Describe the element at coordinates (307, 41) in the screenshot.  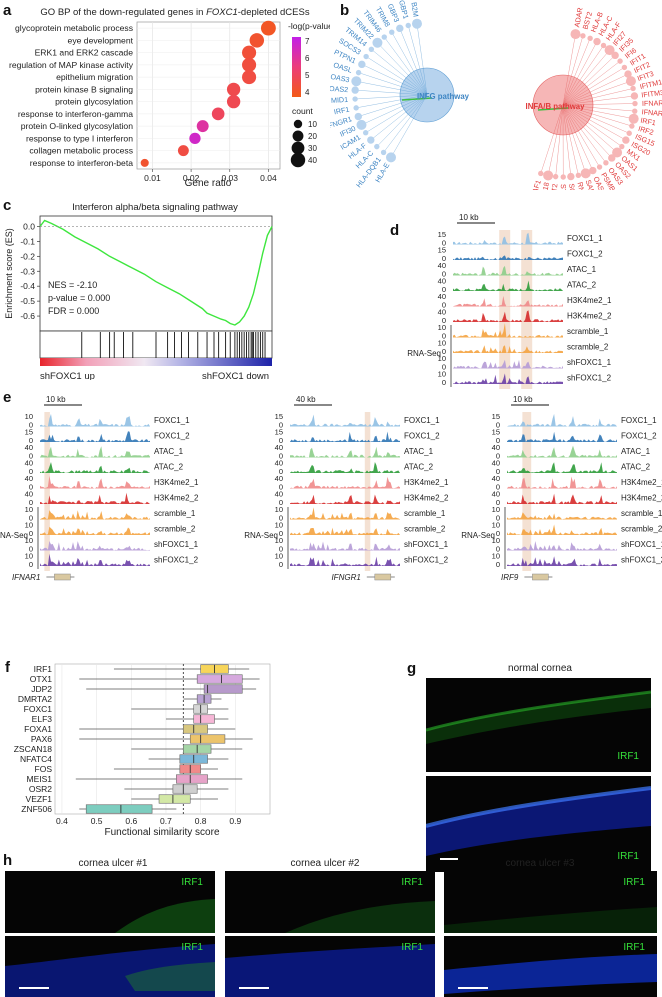
I see `panel-a-colorbar-tick: 7` at that location.